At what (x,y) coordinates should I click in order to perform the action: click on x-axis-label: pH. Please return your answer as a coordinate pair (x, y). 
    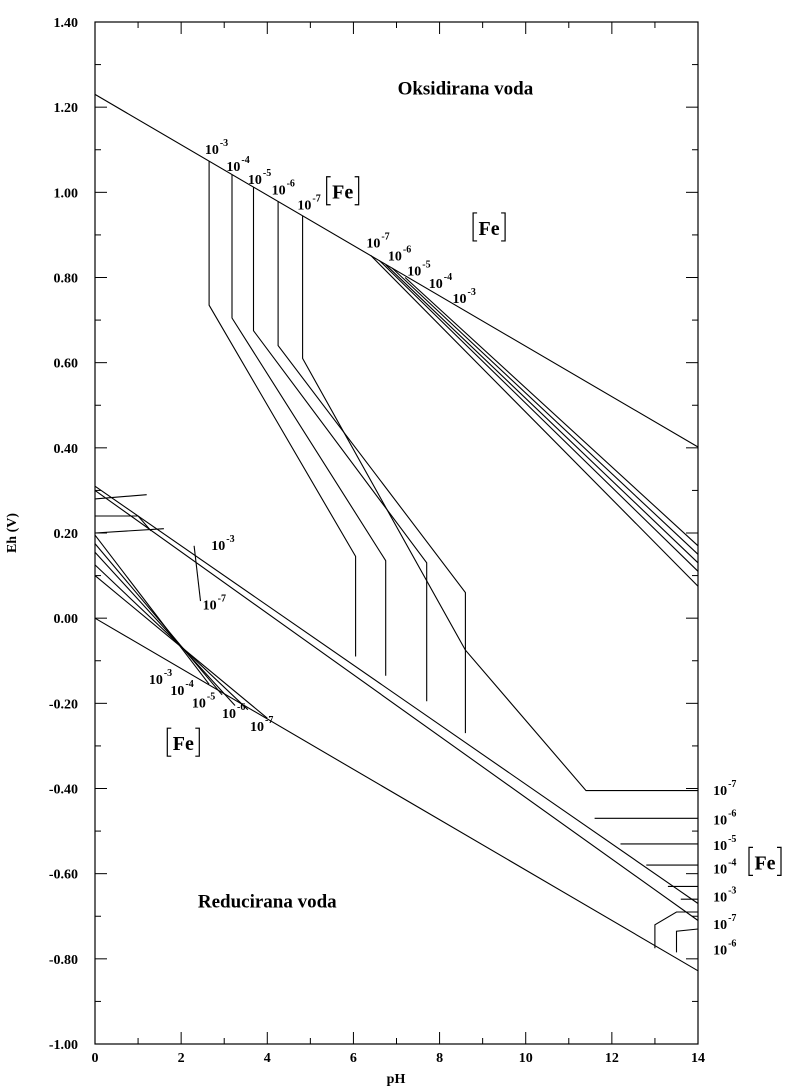
    Looking at the image, I should click on (396, 1079).